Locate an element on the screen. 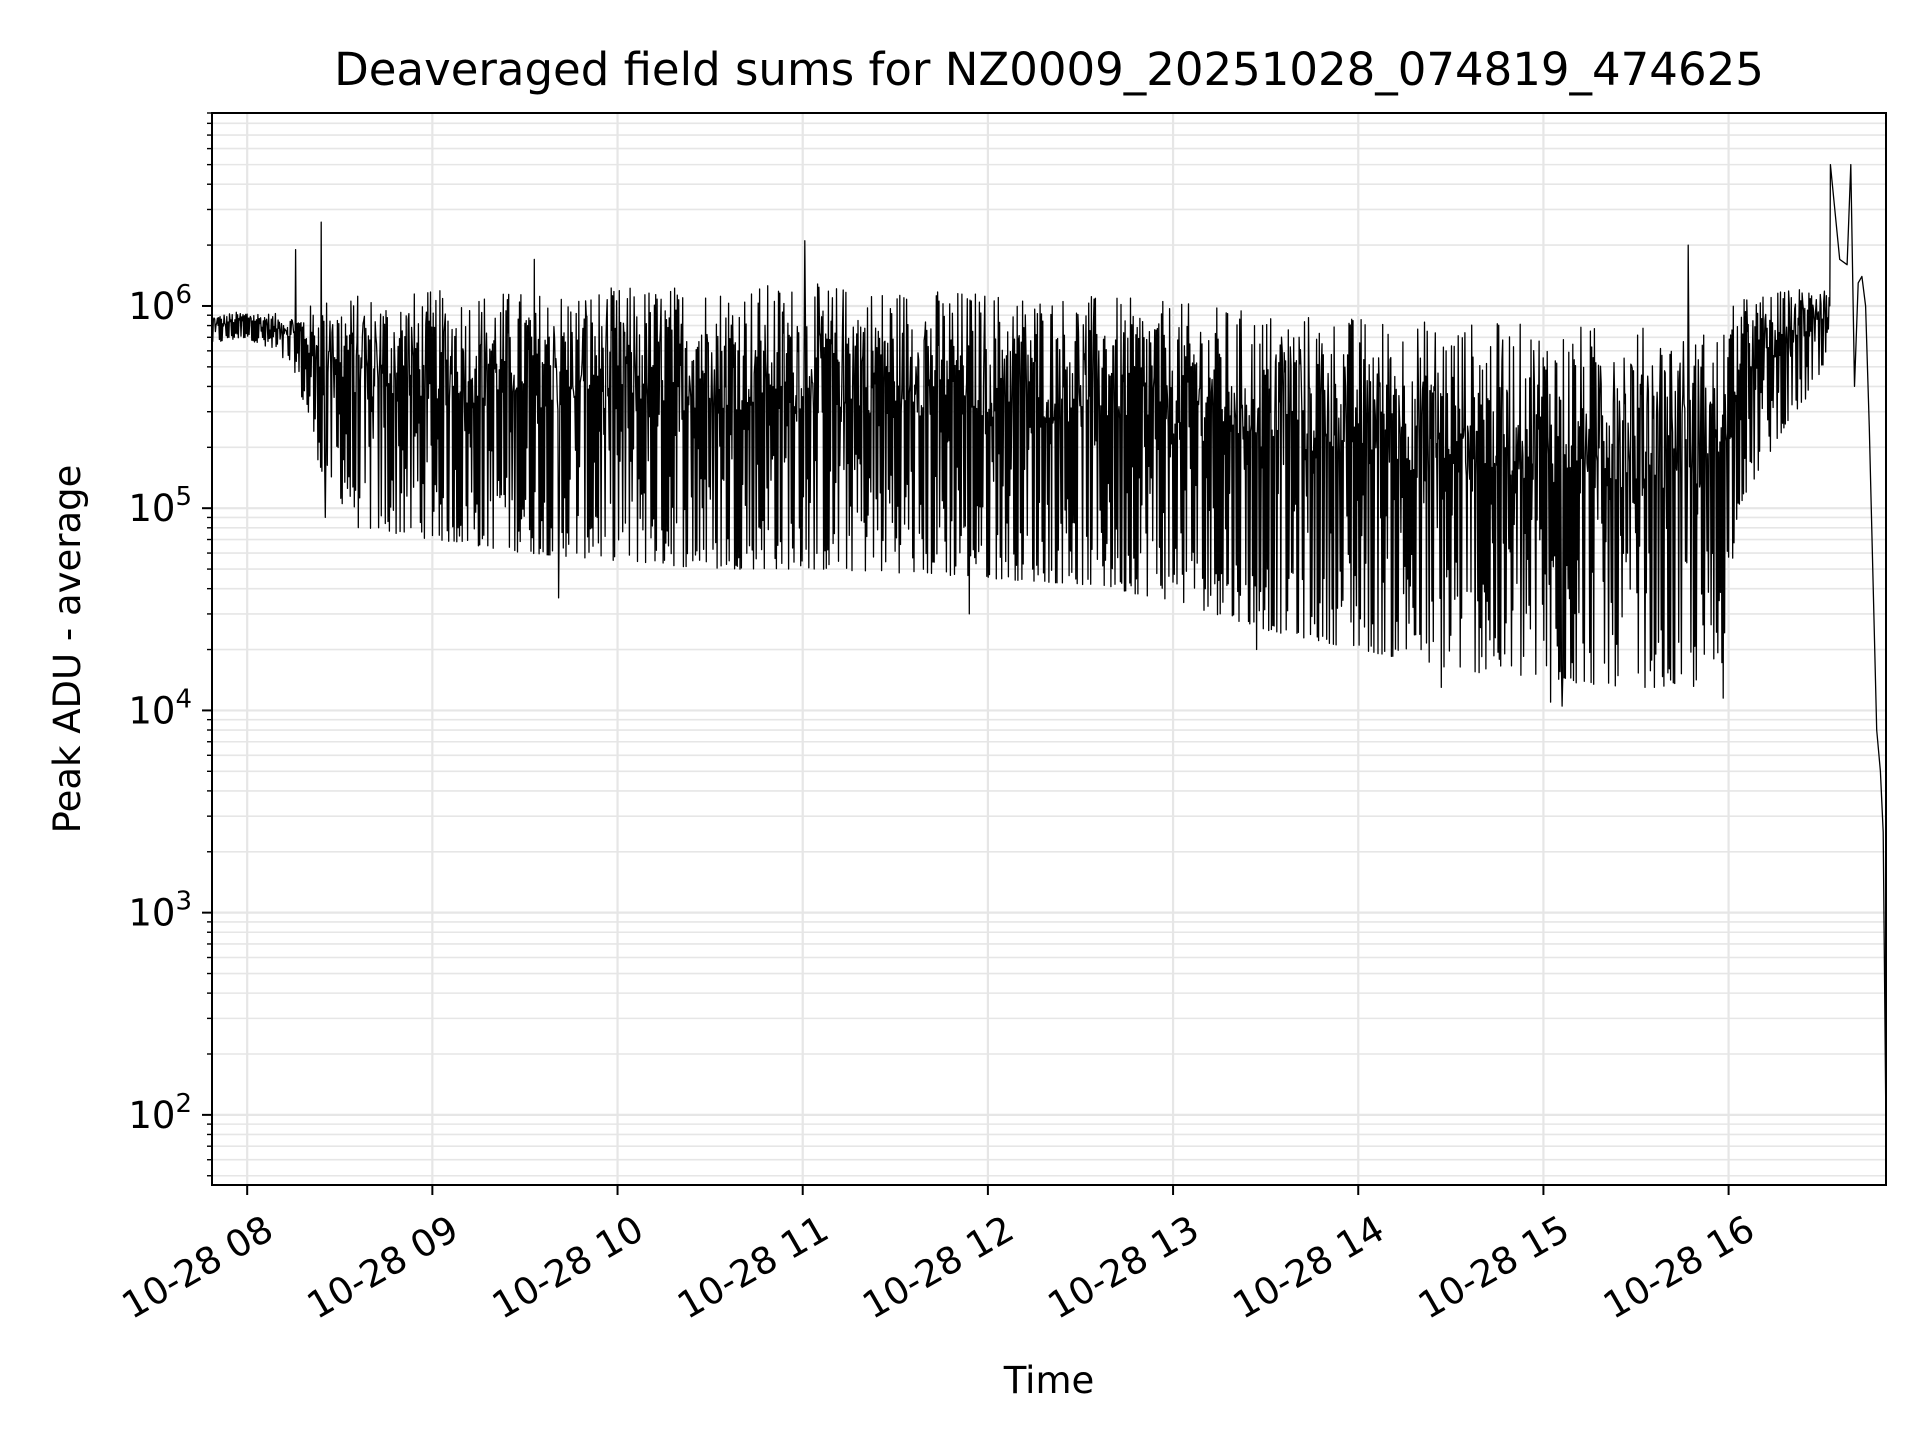  y-axis-label: Peak ADU - average is located at coordinates (67, 649).